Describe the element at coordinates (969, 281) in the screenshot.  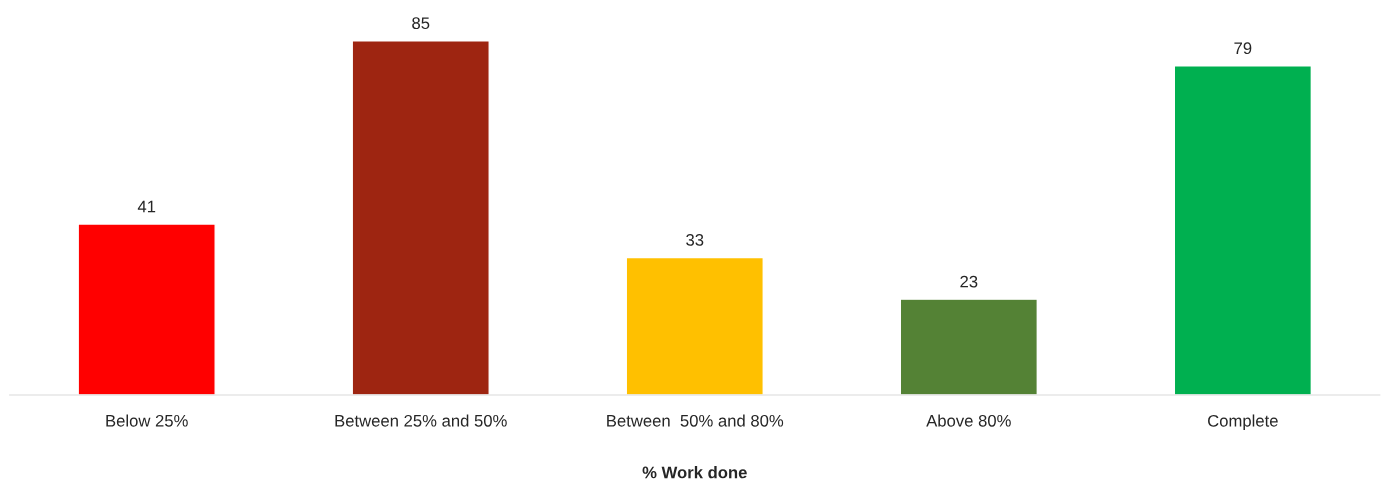
I see `data-label: 23` at that location.